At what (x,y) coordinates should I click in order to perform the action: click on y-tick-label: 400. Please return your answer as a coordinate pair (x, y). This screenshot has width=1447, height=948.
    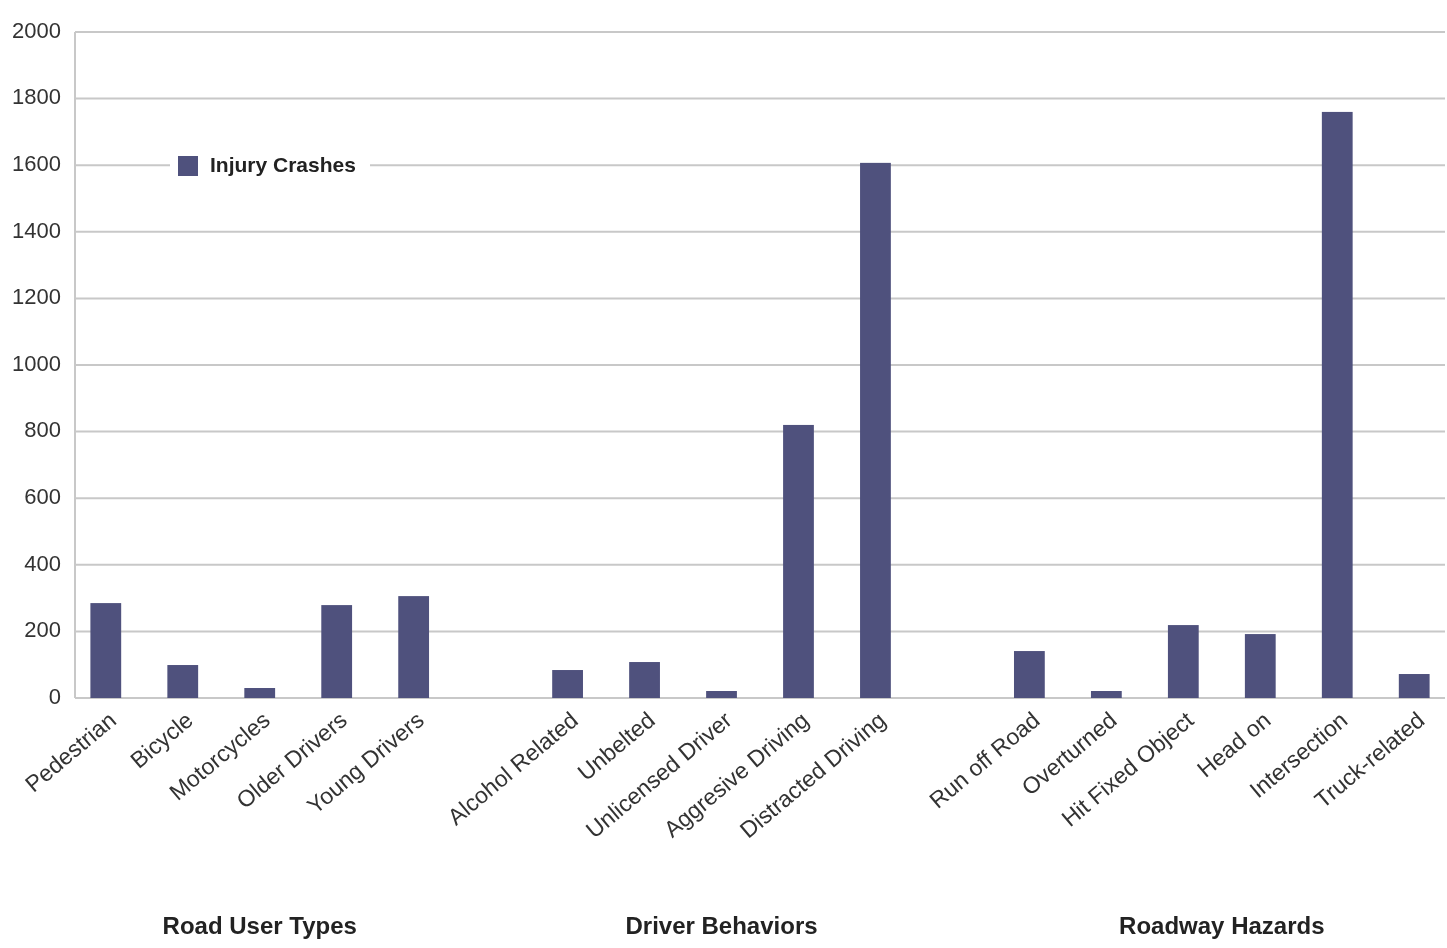
    Looking at the image, I should click on (42, 563).